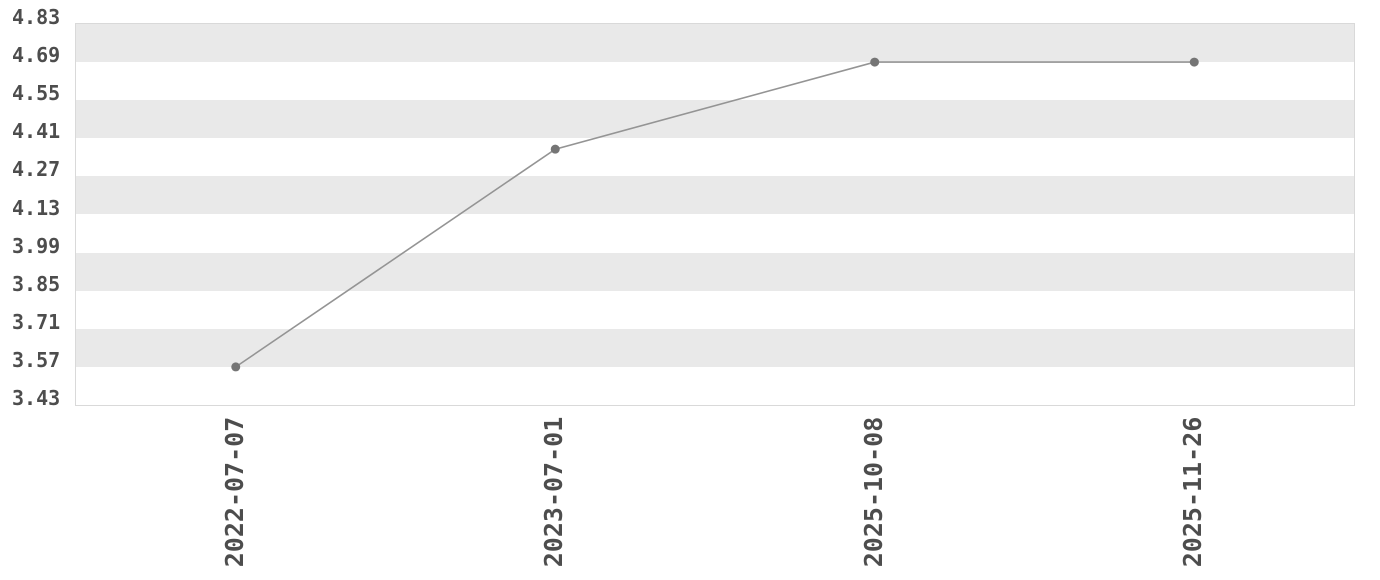 Image resolution: width=1380 pixels, height=580 pixels. Describe the element at coordinates (36, 169) in the screenshot. I see `y-axis-tick-label: 4.27` at that location.